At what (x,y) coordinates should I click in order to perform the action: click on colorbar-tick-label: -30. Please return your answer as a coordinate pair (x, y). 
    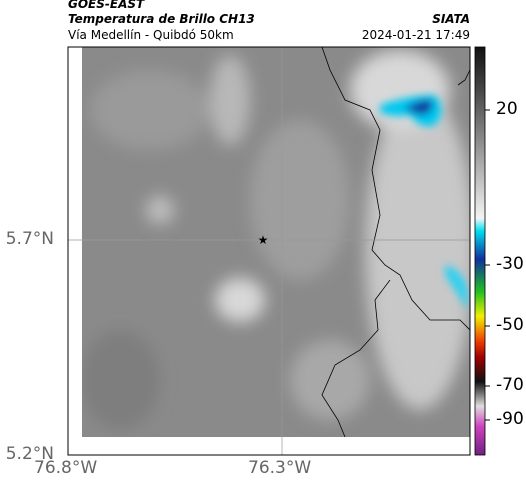
    Looking at the image, I should click on (510, 264).